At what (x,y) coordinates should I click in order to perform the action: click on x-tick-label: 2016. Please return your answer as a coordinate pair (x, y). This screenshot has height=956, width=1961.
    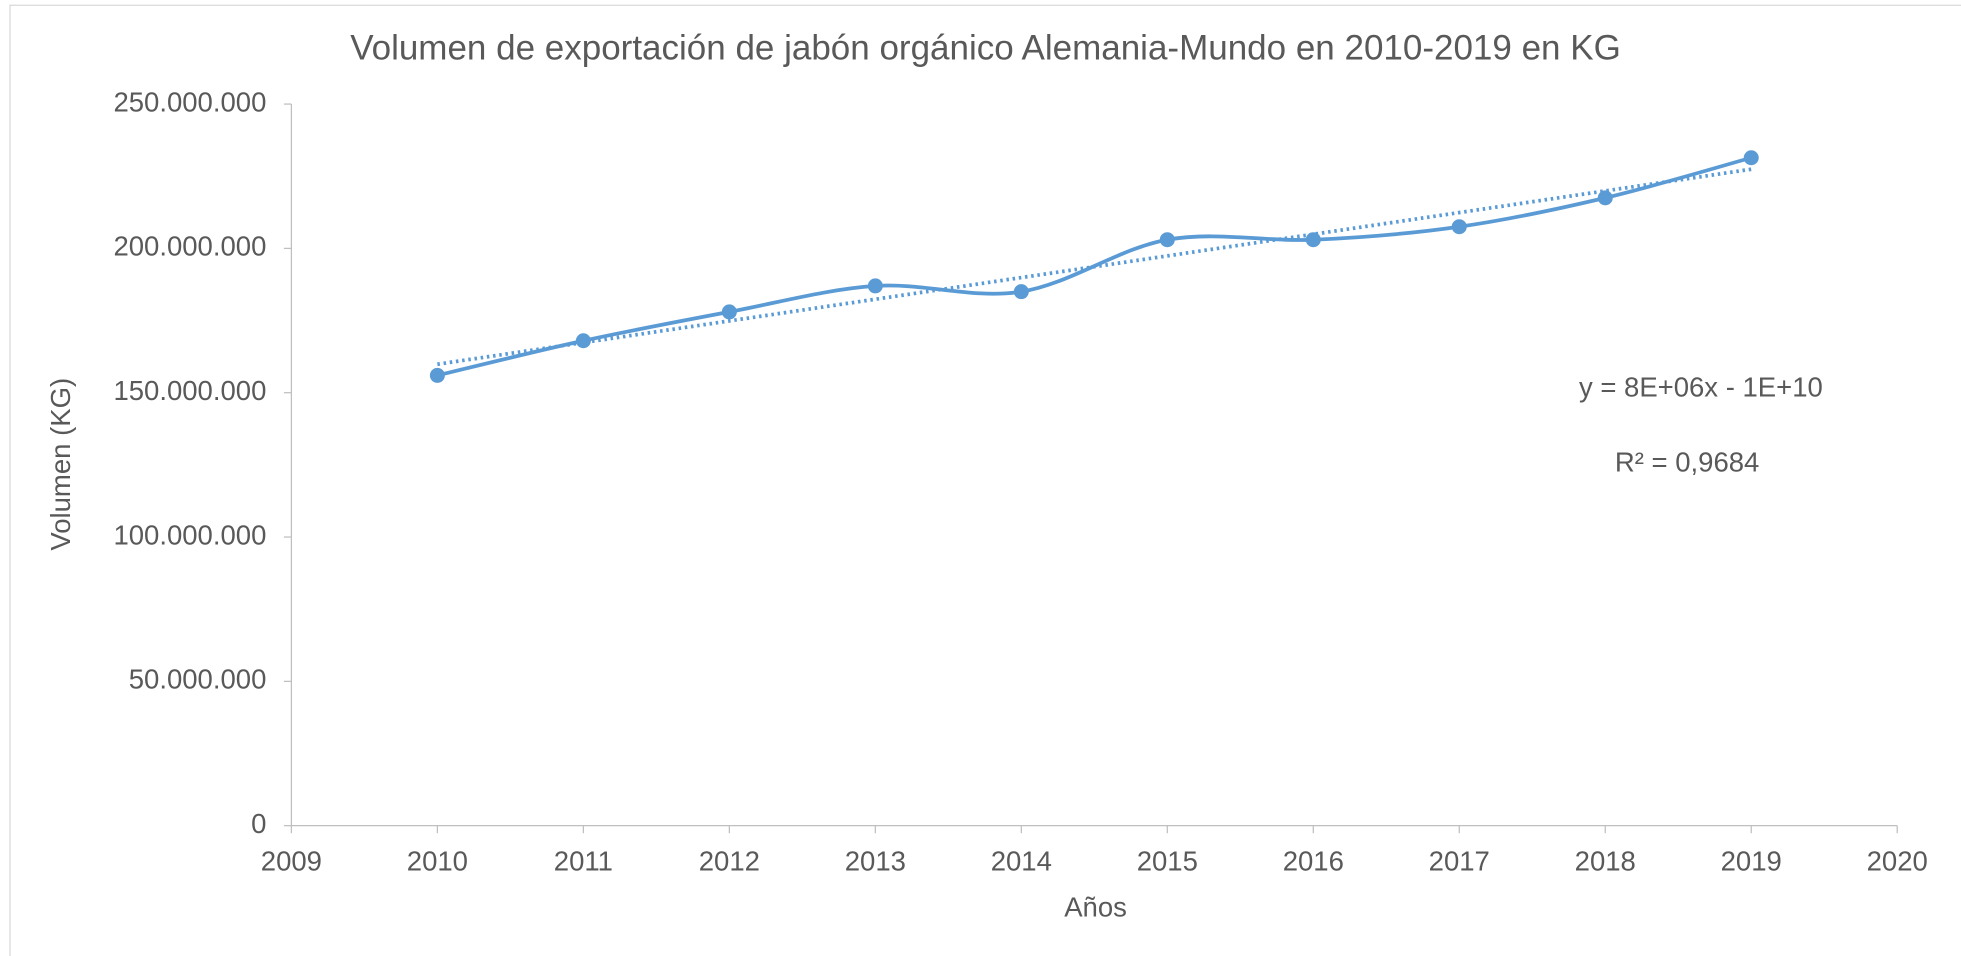
    Looking at the image, I should click on (1313, 860).